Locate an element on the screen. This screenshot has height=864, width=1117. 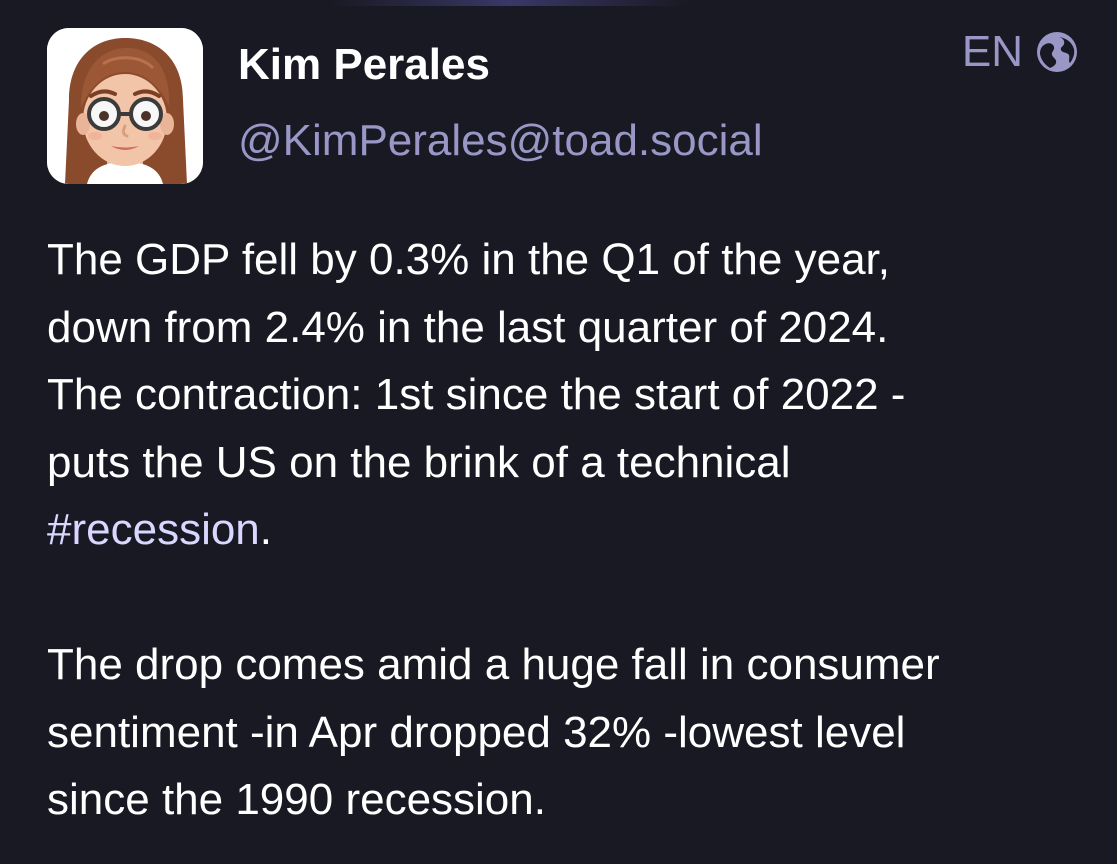
sentence-end: . is located at coordinates (266, 529).